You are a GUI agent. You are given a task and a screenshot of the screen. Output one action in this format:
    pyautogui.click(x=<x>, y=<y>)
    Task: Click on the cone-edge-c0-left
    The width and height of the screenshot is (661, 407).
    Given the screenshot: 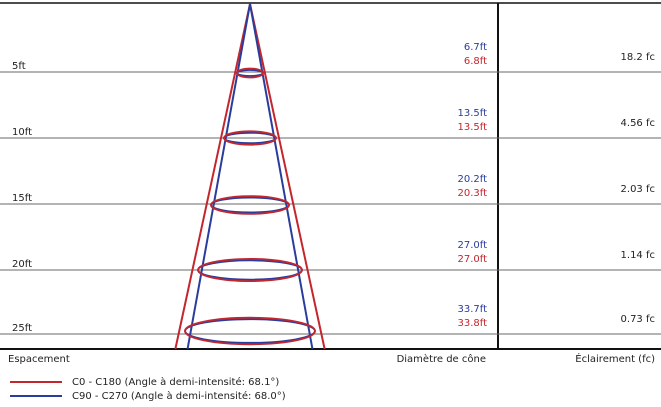 What is the action you would take?
    pyautogui.click(x=212, y=176)
    